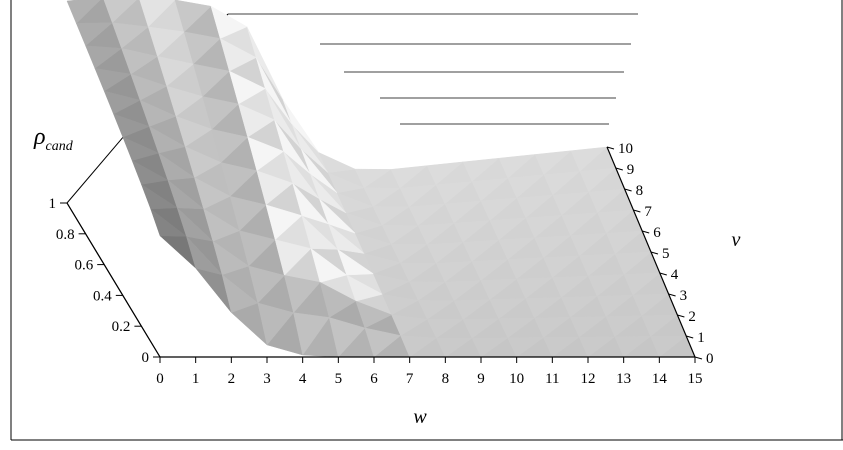 The image size is (843, 450). I want to click on z-axis-line, so click(113, 280).